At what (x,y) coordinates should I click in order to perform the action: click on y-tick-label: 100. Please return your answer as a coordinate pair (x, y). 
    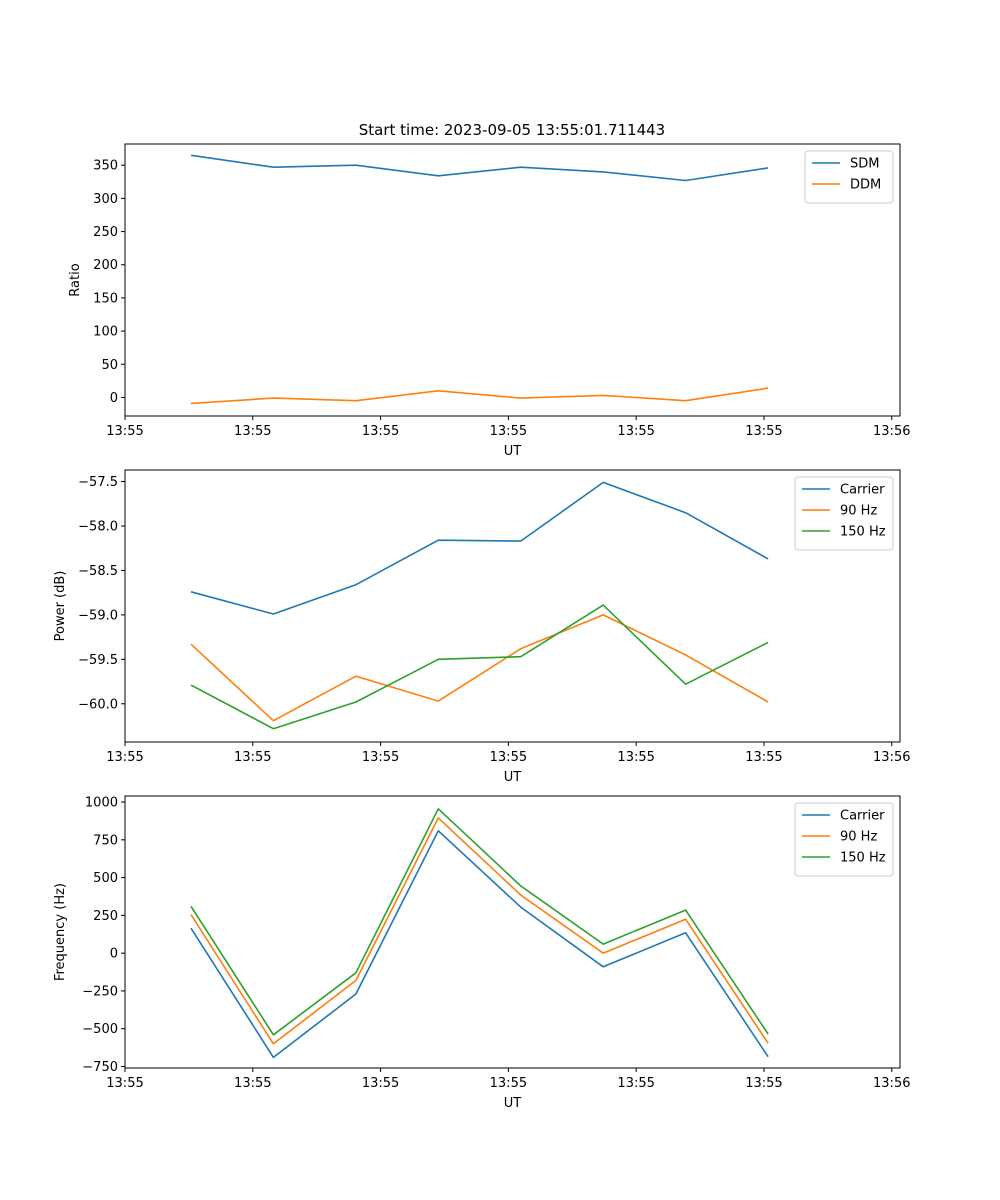
    Looking at the image, I should click on (105, 332).